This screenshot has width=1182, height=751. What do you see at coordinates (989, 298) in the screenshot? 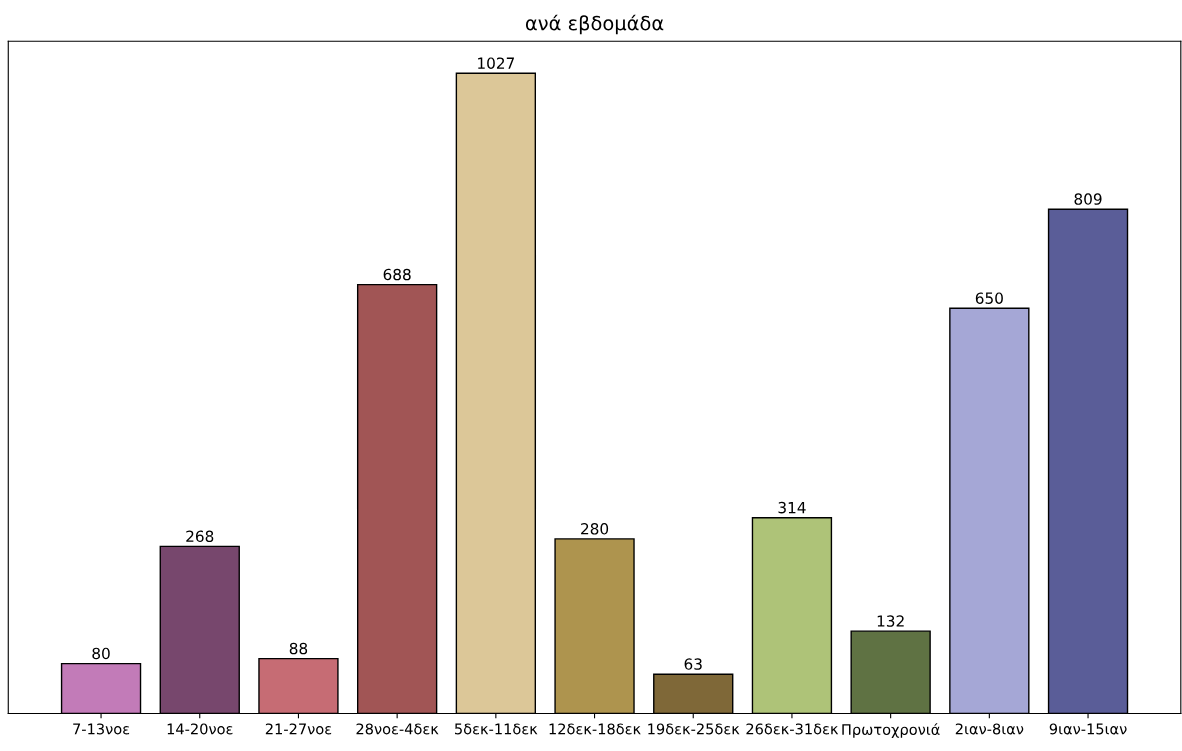
I see `data-label: 650` at bounding box center [989, 298].